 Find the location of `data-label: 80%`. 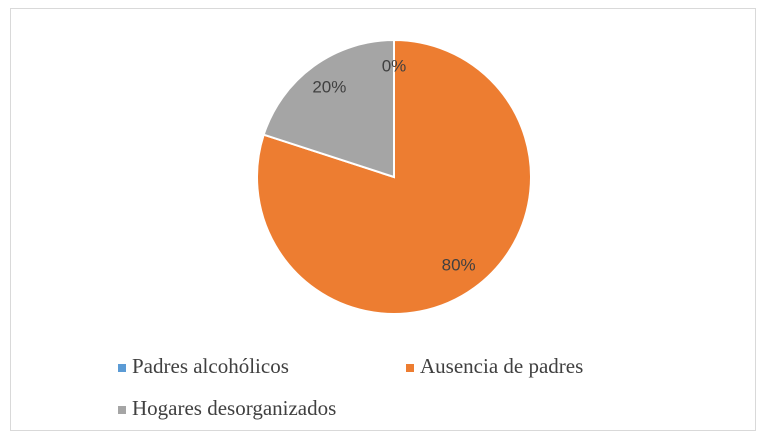

data-label: 80% is located at coordinates (459, 264).